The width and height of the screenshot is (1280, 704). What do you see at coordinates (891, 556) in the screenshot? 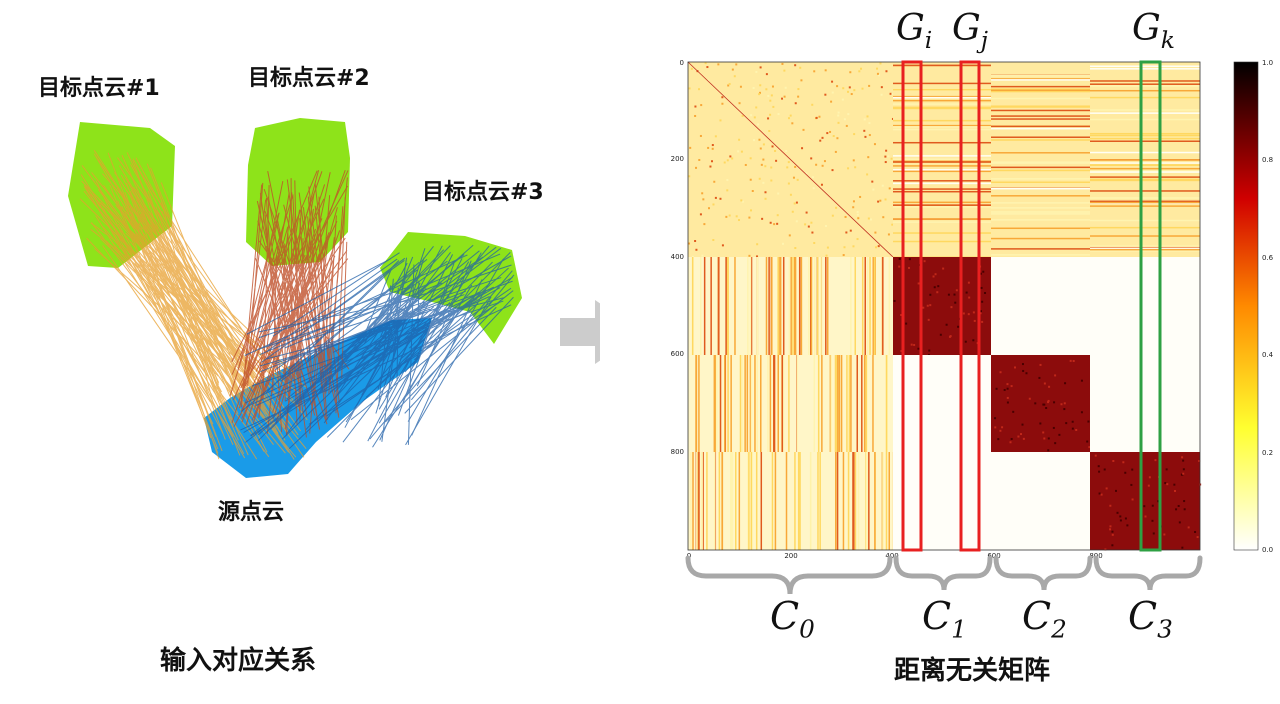
I see `x-tick-400: 400` at bounding box center [891, 556].